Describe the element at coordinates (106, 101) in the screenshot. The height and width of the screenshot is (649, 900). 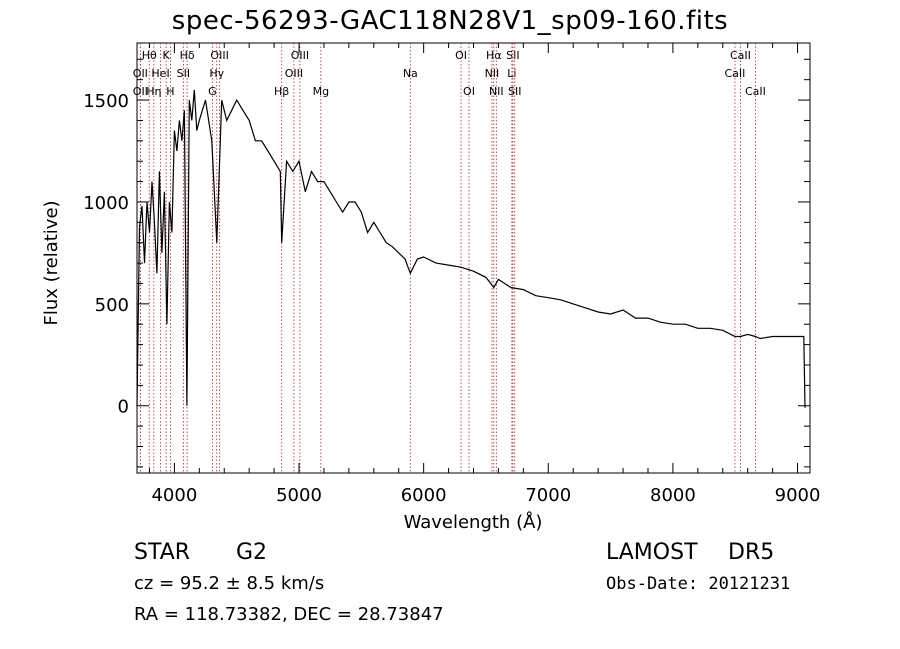
I see `y-tick-label: 1500` at that location.